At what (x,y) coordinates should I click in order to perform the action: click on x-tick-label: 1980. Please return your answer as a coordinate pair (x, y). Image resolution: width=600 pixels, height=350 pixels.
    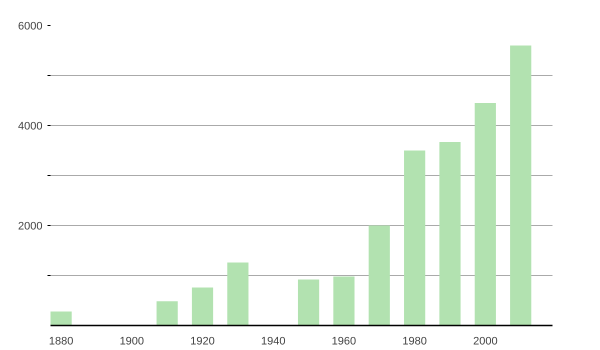
    Looking at the image, I should click on (414, 342).